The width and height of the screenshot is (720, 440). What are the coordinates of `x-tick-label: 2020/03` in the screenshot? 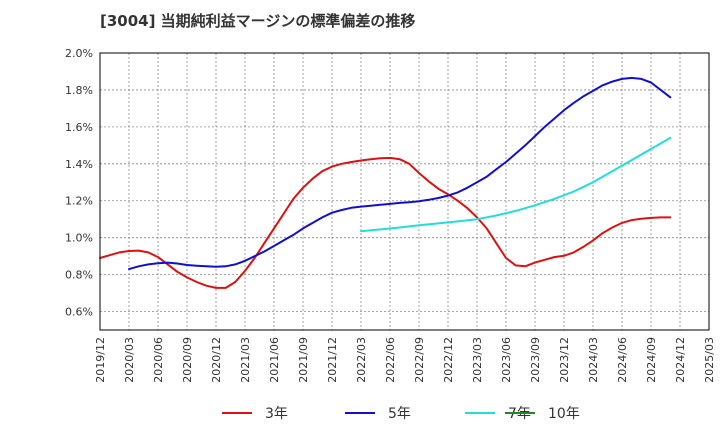 It's located at (129, 360).